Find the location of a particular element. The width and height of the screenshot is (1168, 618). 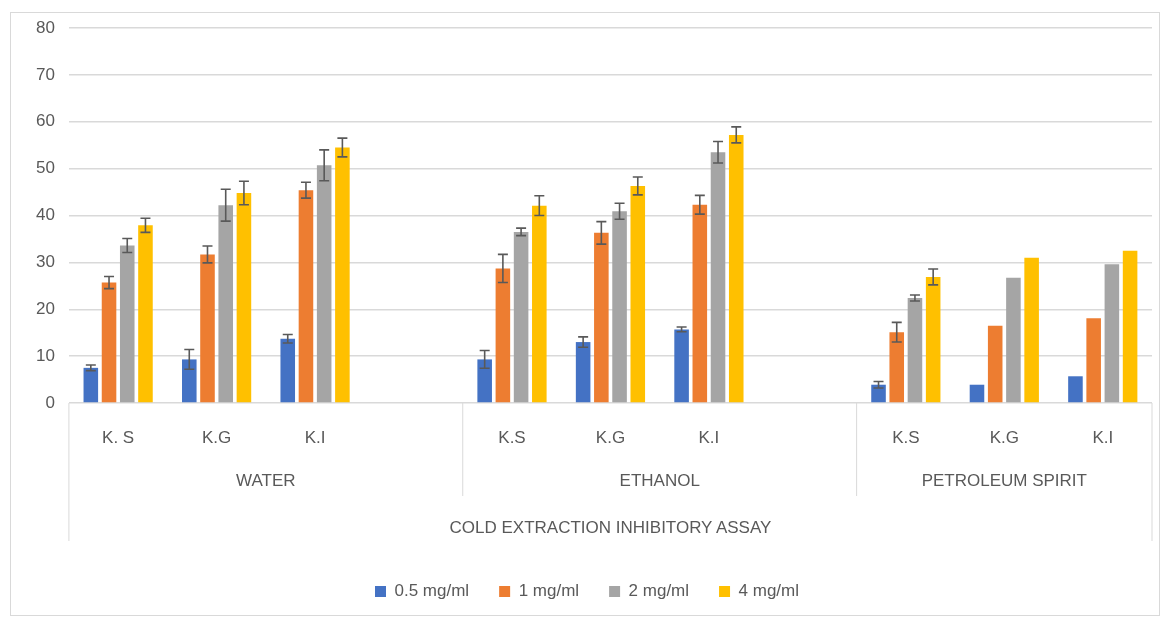

y-tick-label: 40 is located at coordinates (45, 215).